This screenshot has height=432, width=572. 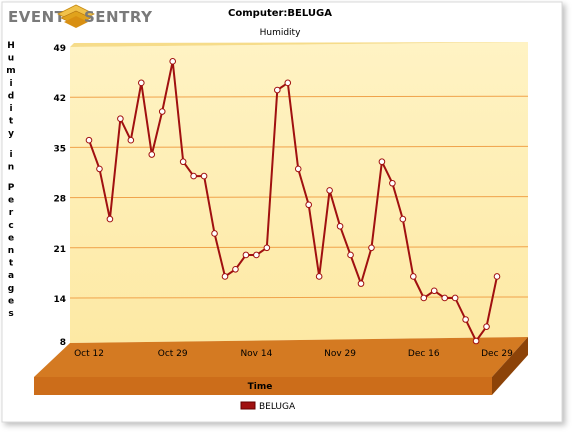 What do you see at coordinates (59, 200) in the screenshot?
I see `y-tick-label: 28` at bounding box center [59, 200].